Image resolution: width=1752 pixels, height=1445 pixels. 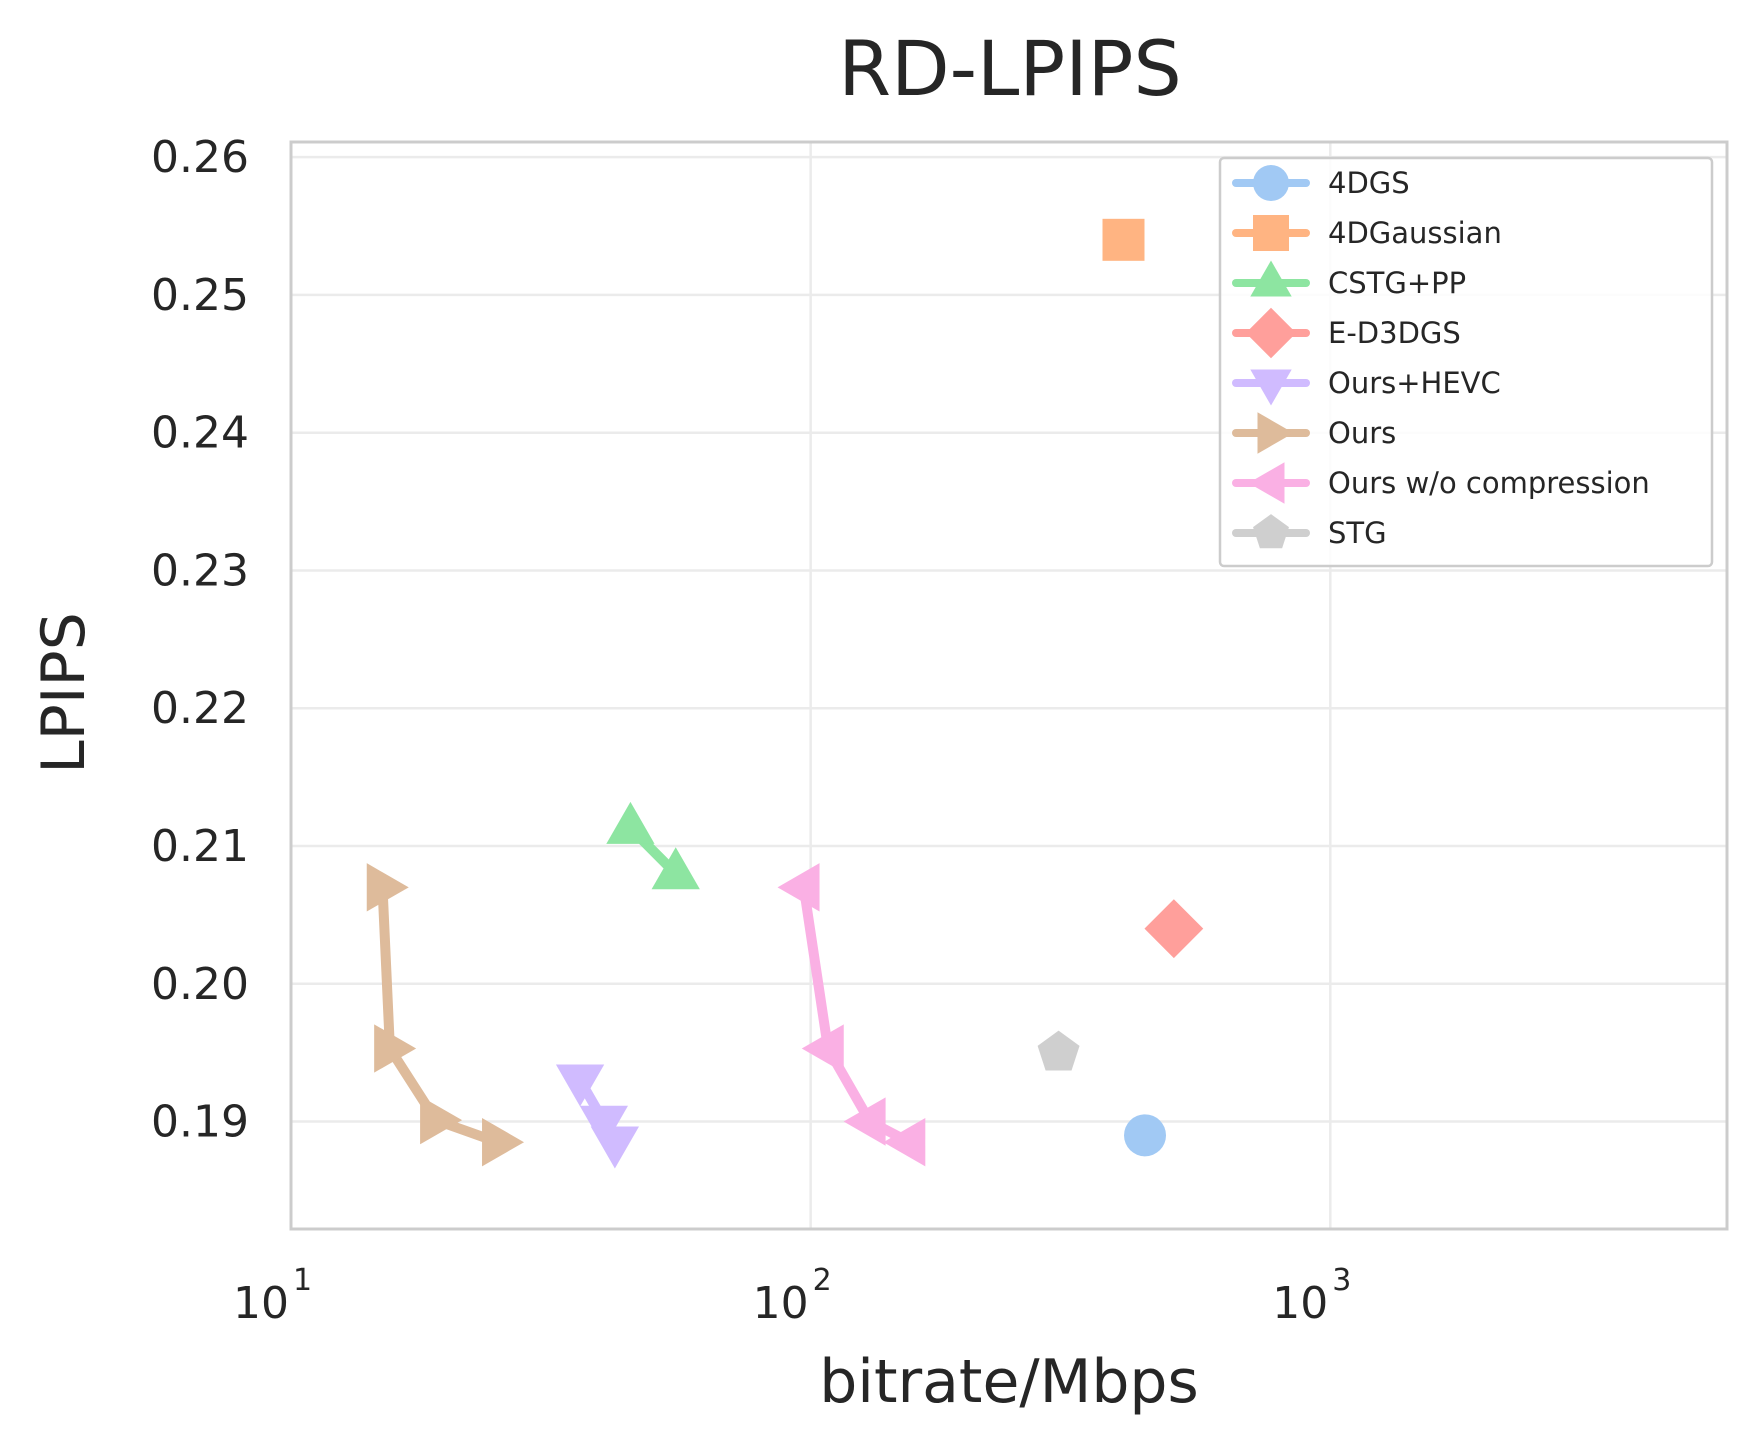 I want to click on x-tick-exponent: 3, so click(x=1341, y=1280).